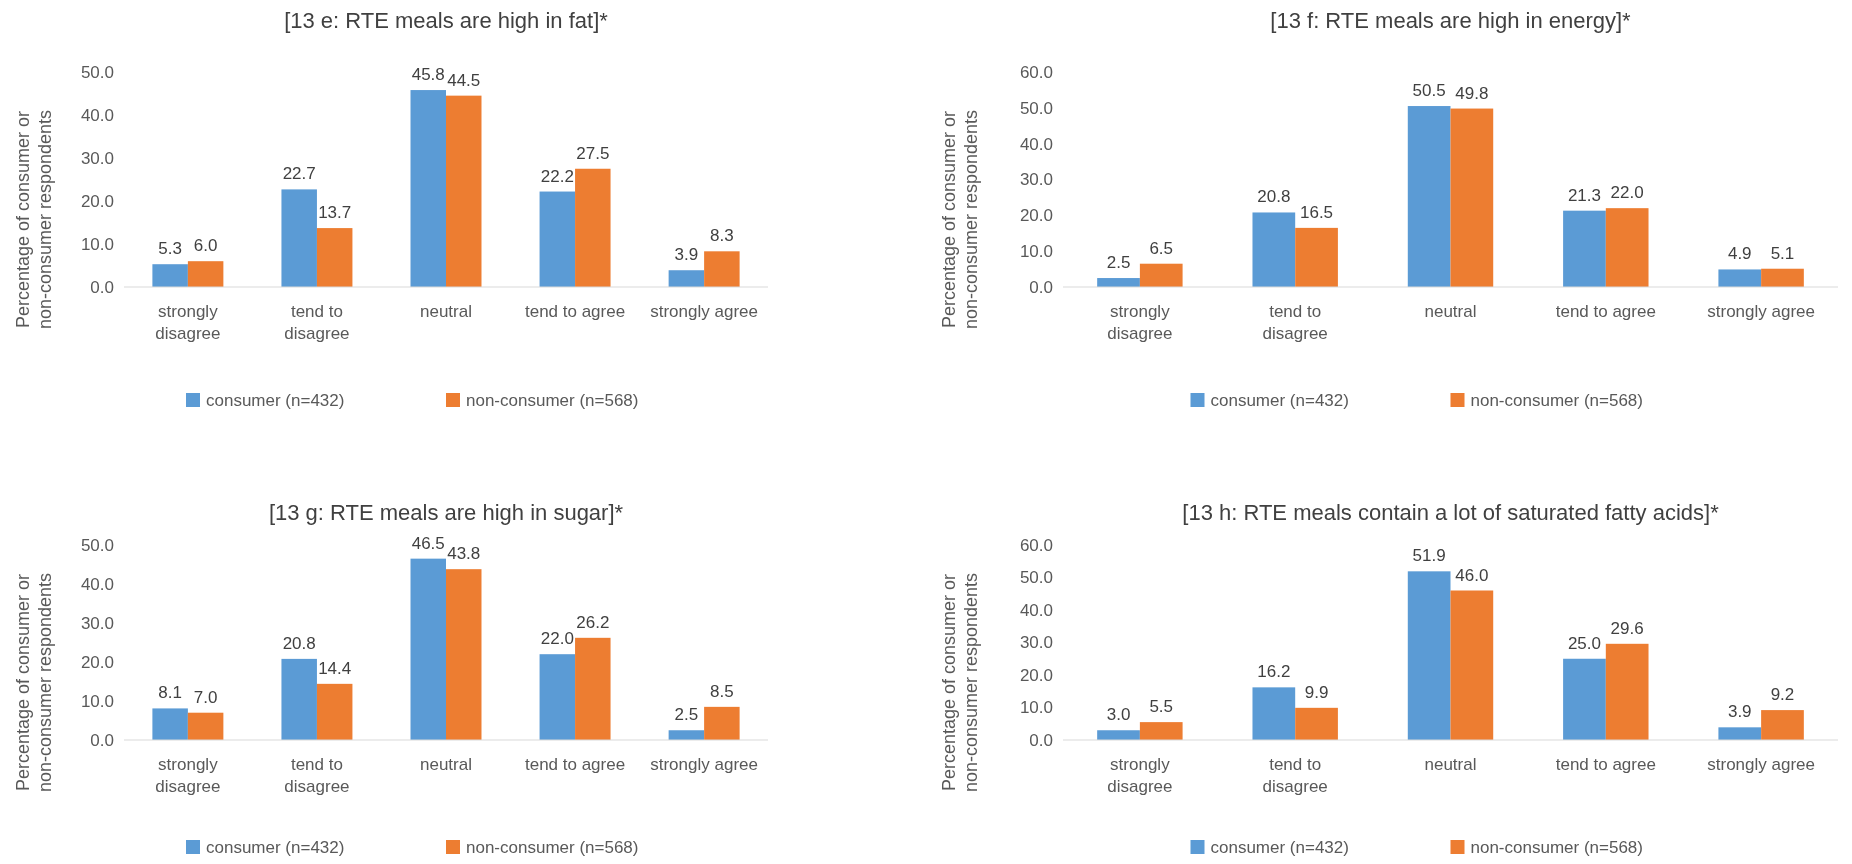  Describe the element at coordinates (1472, 93) in the screenshot. I see `data-label: 49.8` at that location.